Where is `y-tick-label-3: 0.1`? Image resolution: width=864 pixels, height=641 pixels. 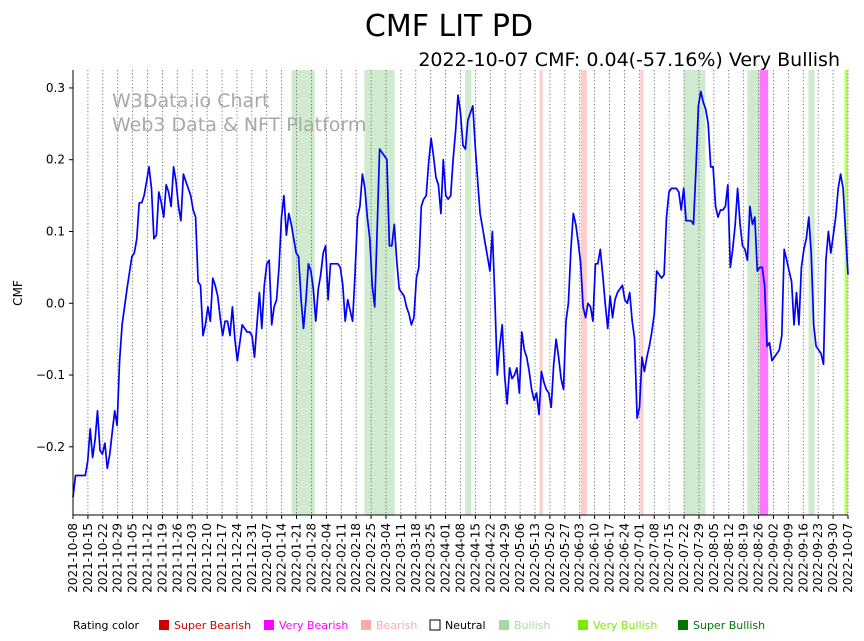
y-tick-label-3: 0.1 is located at coordinates (55, 231).